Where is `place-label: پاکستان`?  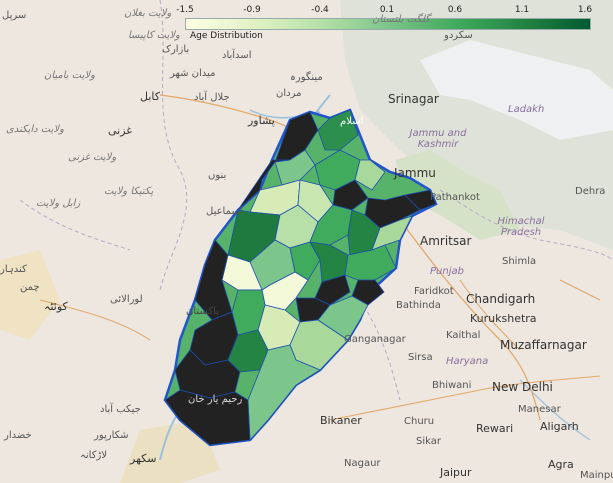 place-label: پاکستان is located at coordinates (202, 311).